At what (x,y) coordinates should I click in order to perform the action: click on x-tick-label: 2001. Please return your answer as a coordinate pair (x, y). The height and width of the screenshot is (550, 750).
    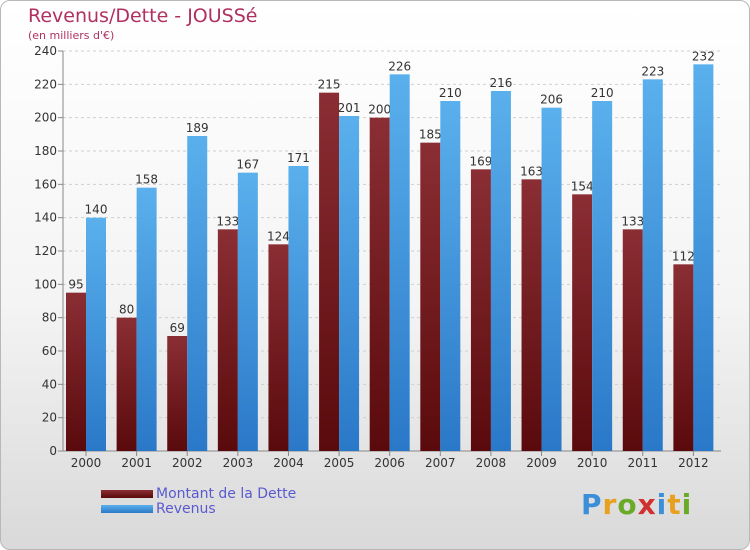
    Looking at the image, I should click on (136, 463).